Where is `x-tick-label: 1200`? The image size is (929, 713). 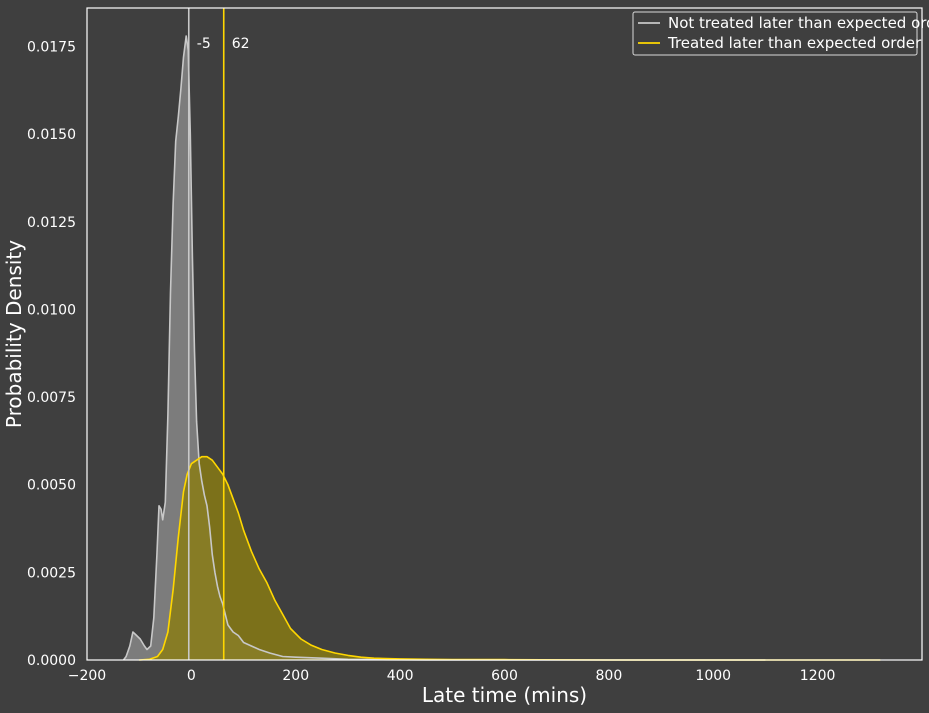 x-tick-label: 1200 is located at coordinates (818, 676).